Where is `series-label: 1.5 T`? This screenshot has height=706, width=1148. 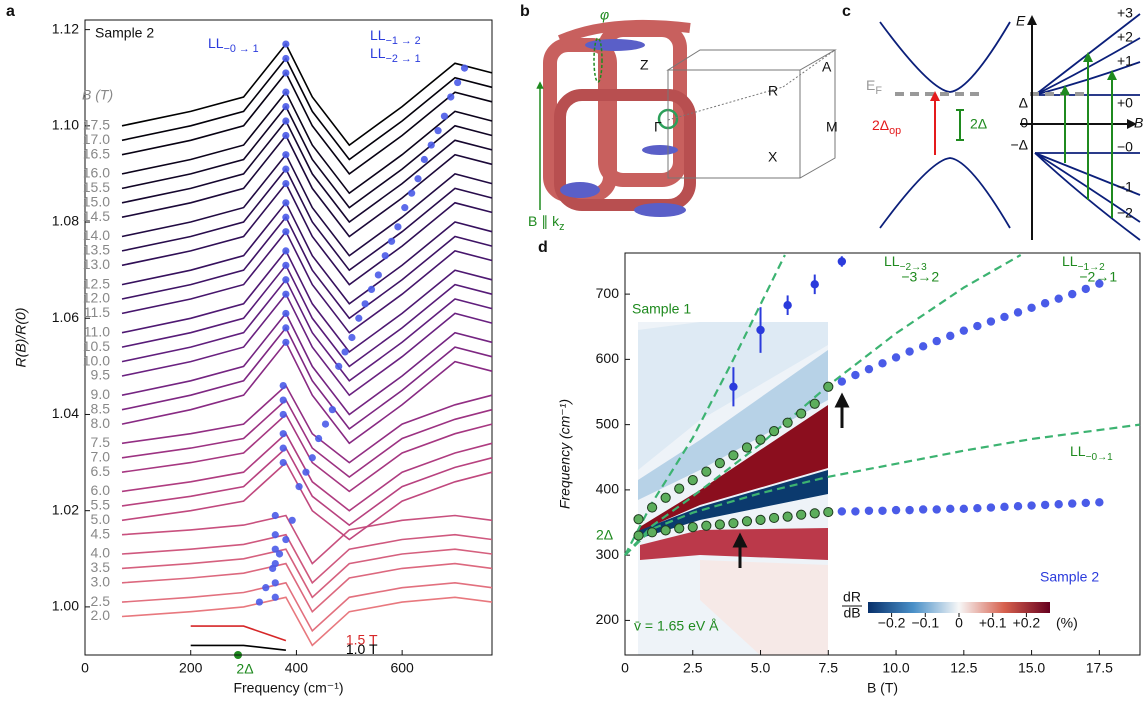 series-label: 1.5 T is located at coordinates (362, 639).